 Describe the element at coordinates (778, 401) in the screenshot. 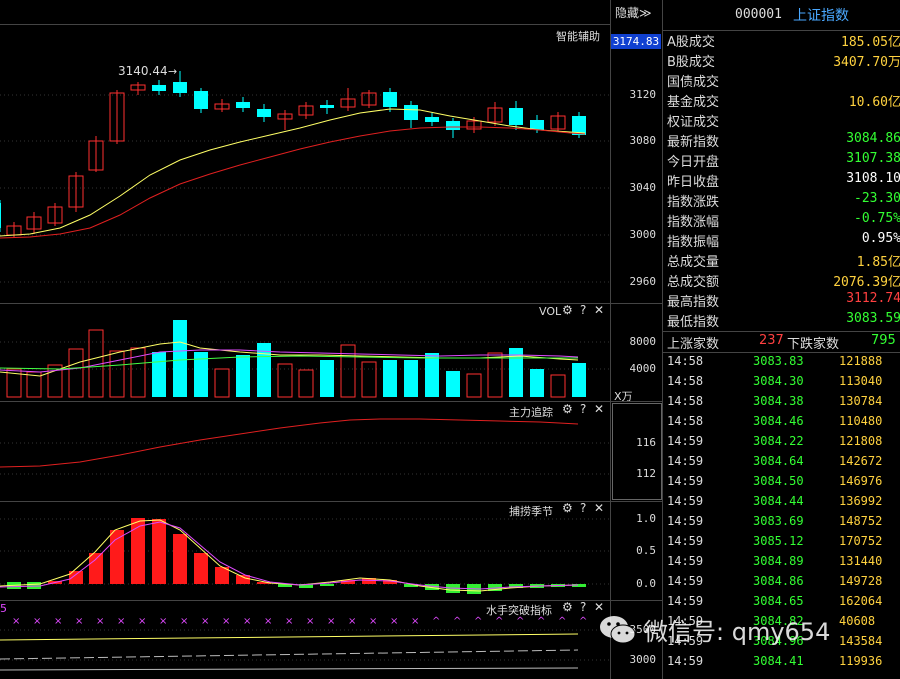

I see `tick-price: 3084.38` at that location.